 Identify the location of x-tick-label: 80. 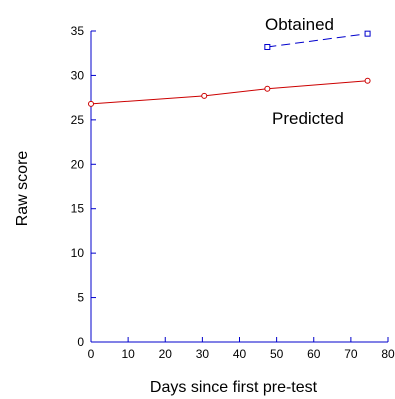
(388, 354).